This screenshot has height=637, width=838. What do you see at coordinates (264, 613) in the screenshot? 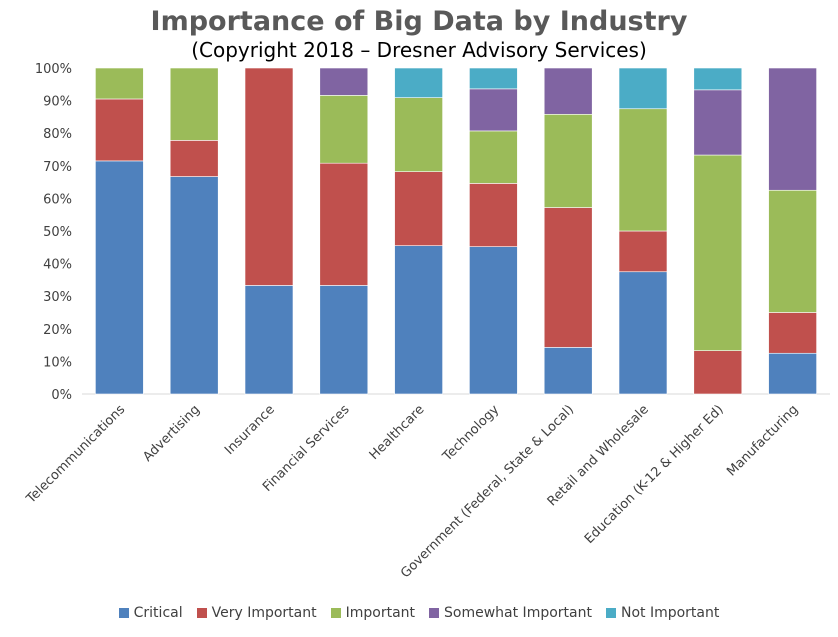
I see `legend-label: Very Important` at bounding box center [264, 613].